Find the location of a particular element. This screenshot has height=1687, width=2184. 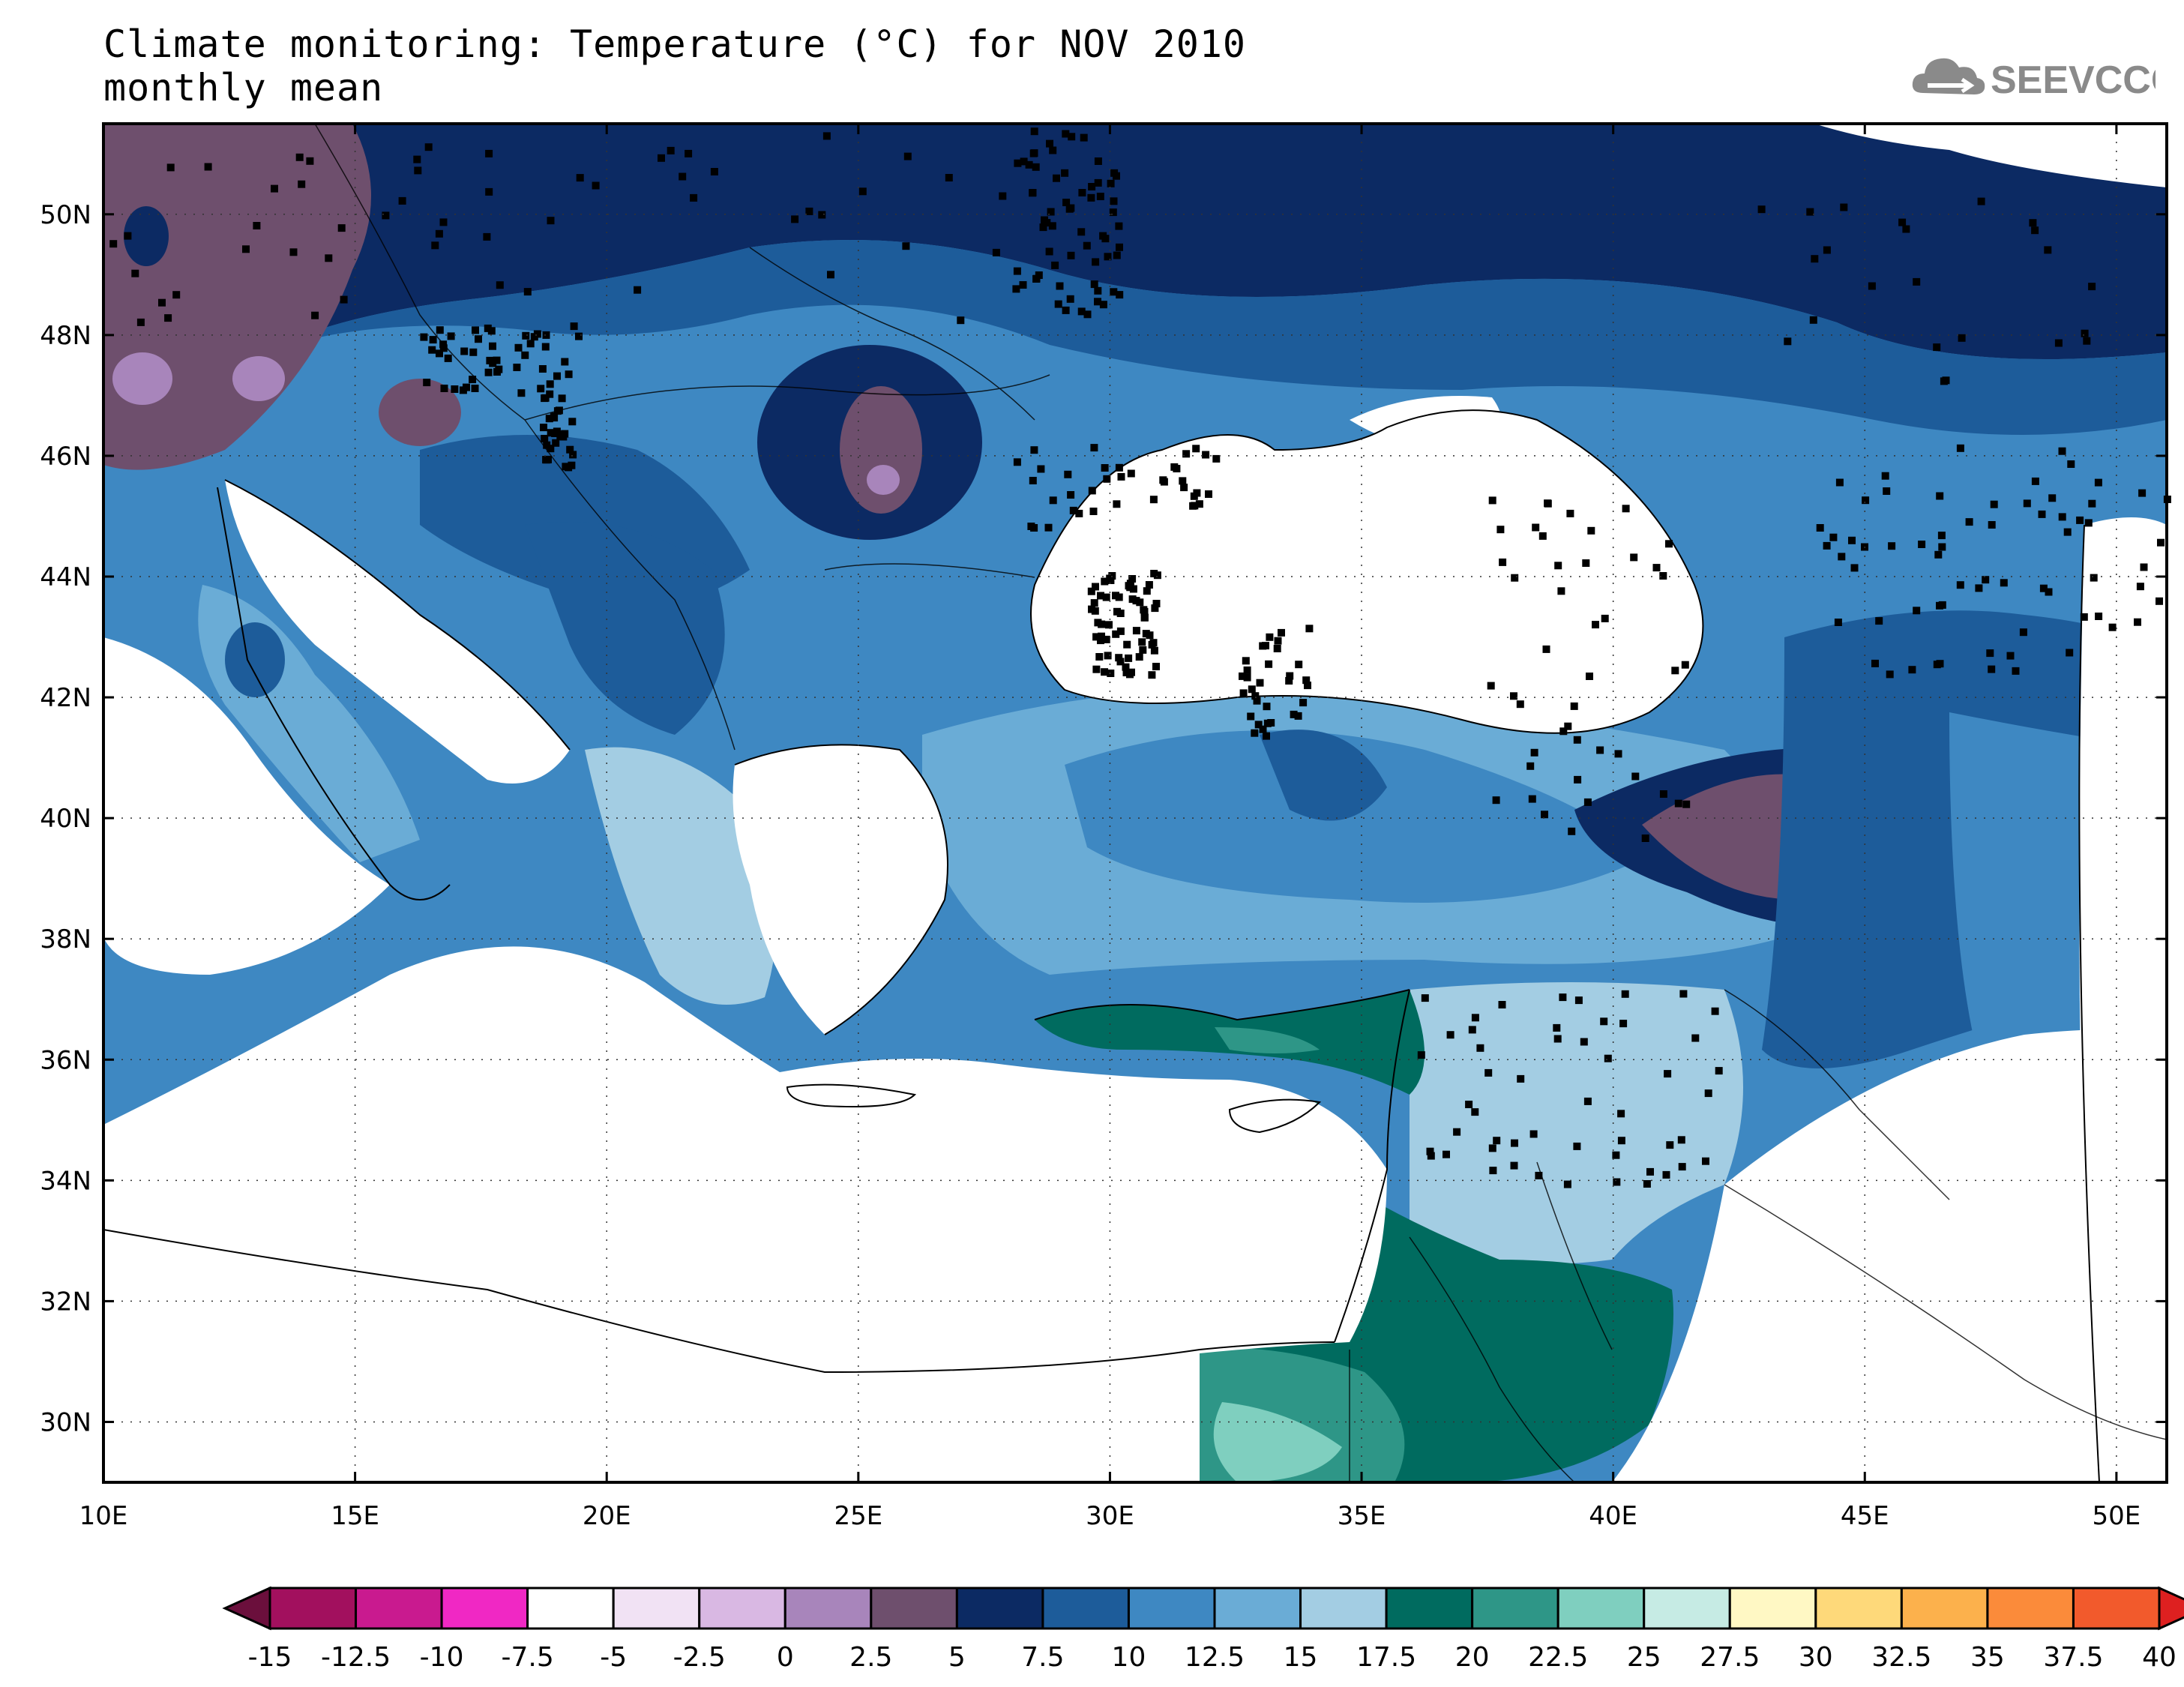

colorbar-label: 12.5 is located at coordinates (1215, 1657).